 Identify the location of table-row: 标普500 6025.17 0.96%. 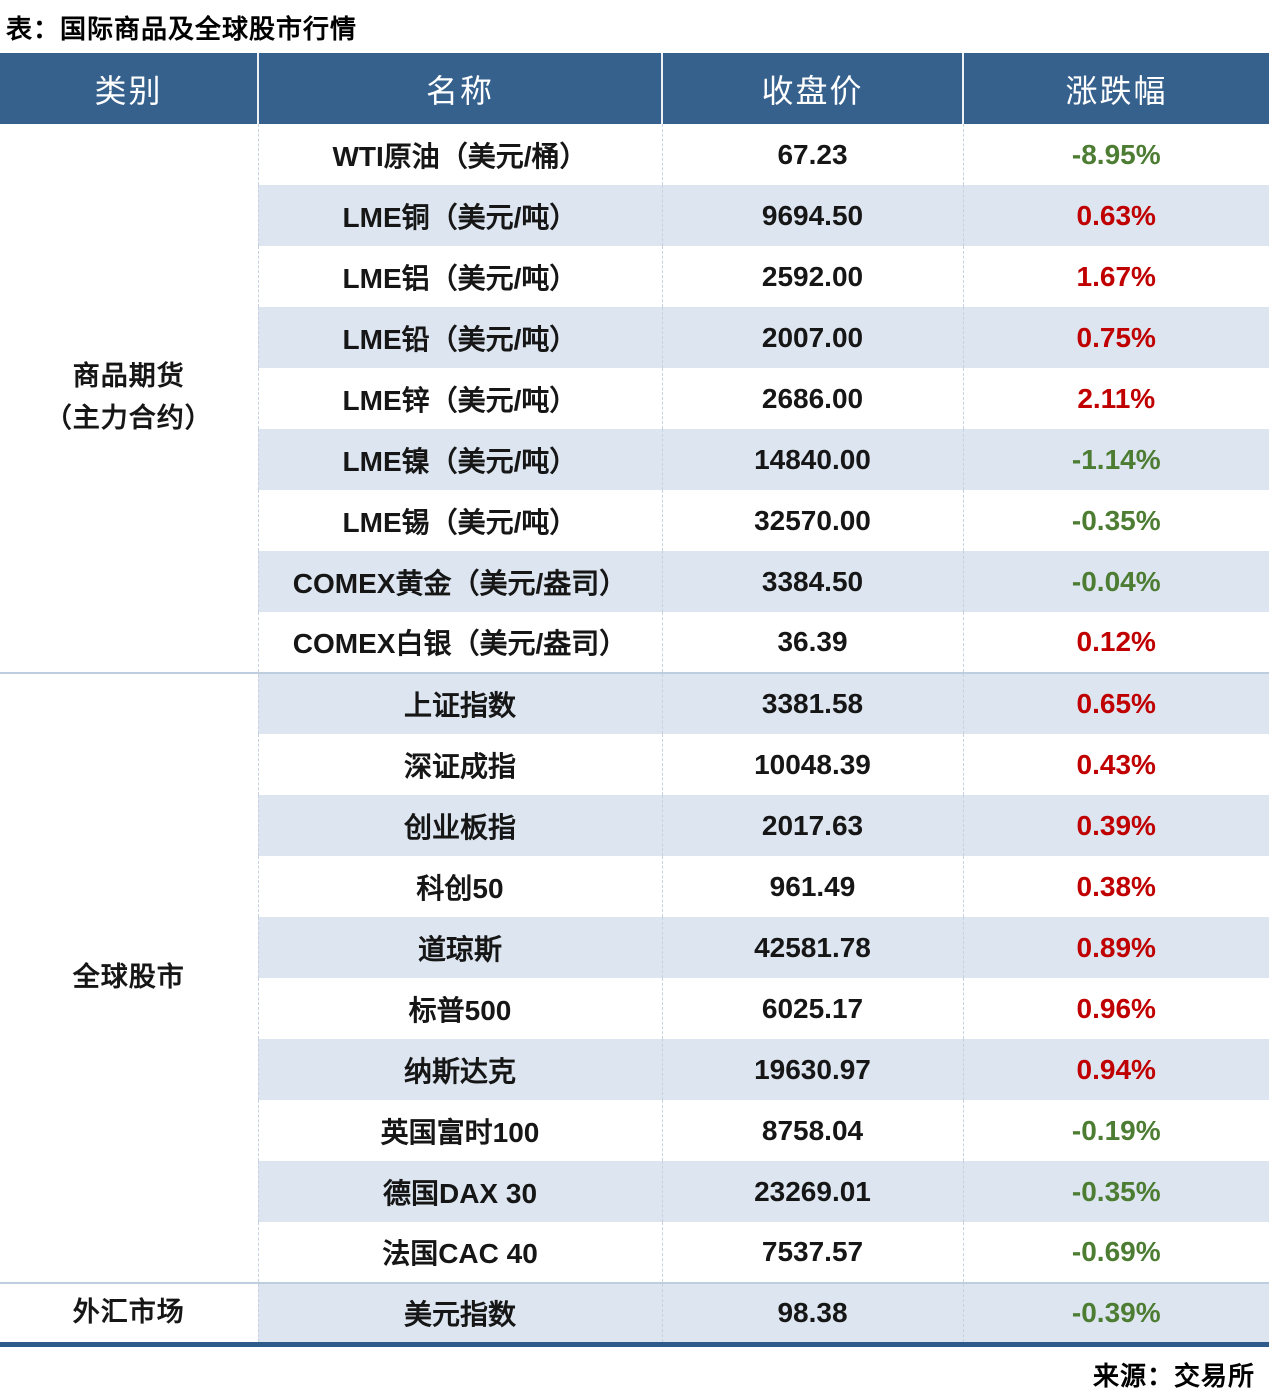
(634, 1008).